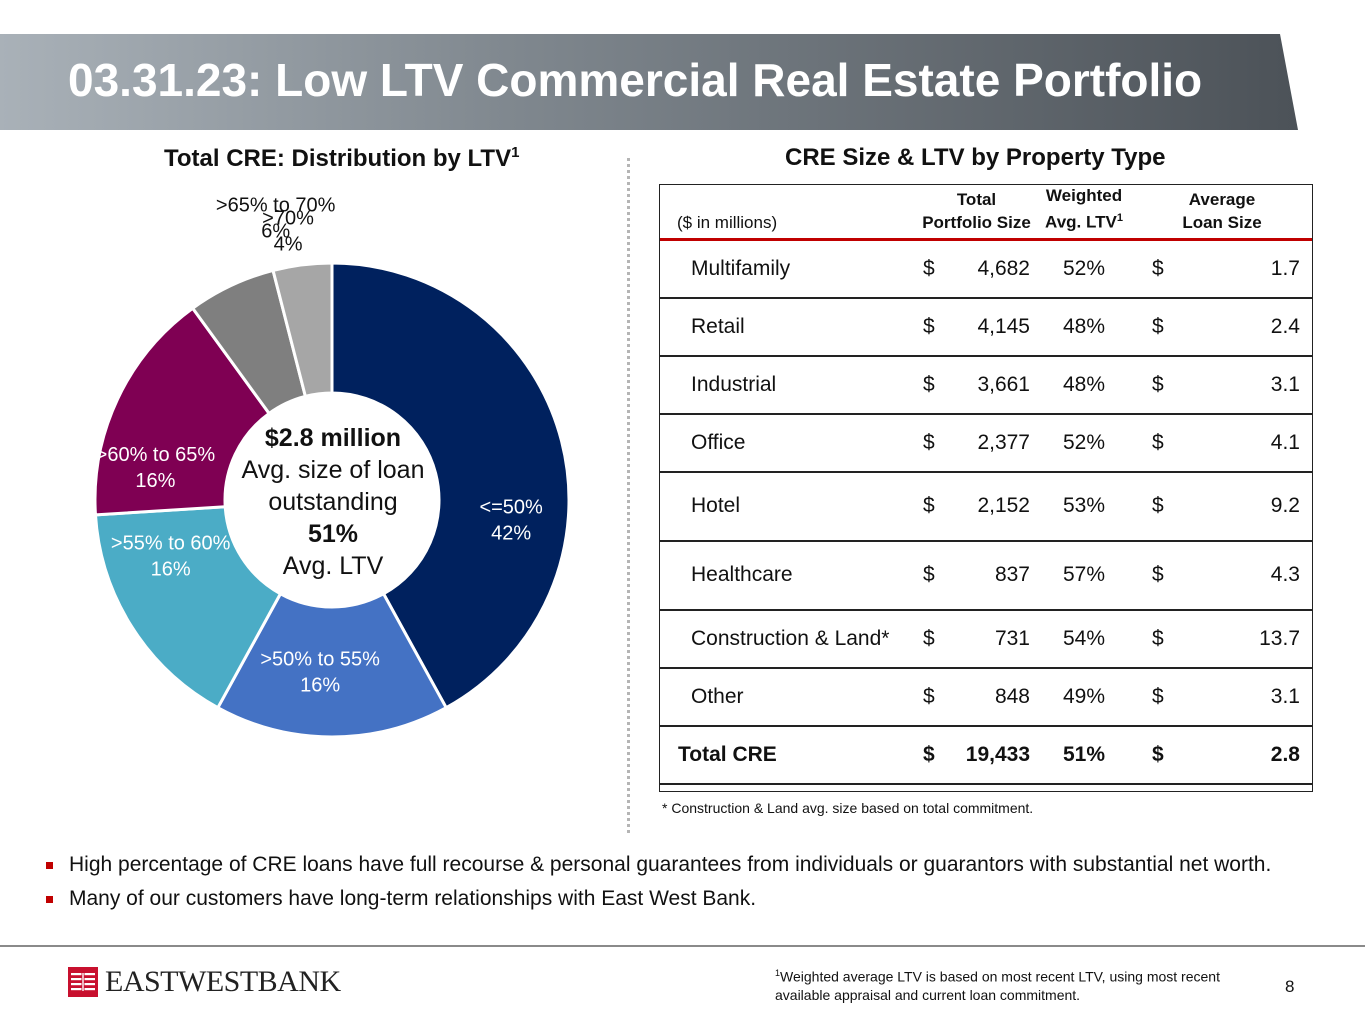  I want to click on table-row: Other $ 848 49% $ 3.1, so click(986, 697).